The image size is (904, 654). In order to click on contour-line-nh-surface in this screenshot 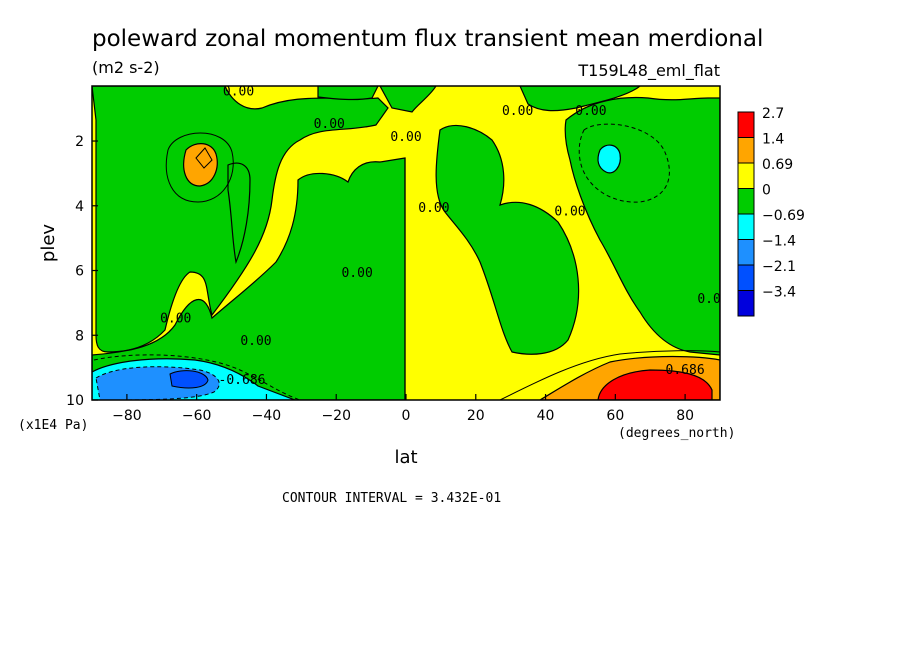, I will do `click(609, 375)`.